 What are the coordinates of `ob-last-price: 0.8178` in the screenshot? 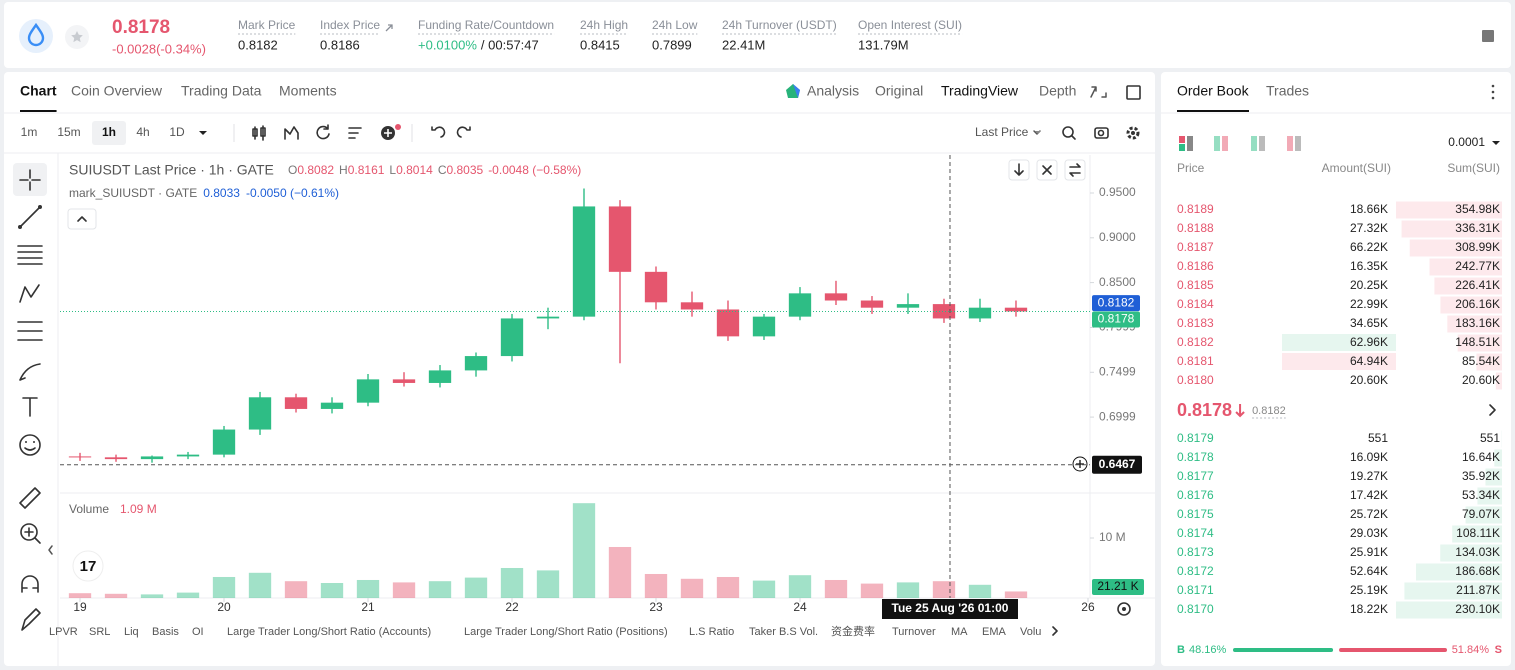 It's located at (1204, 410).